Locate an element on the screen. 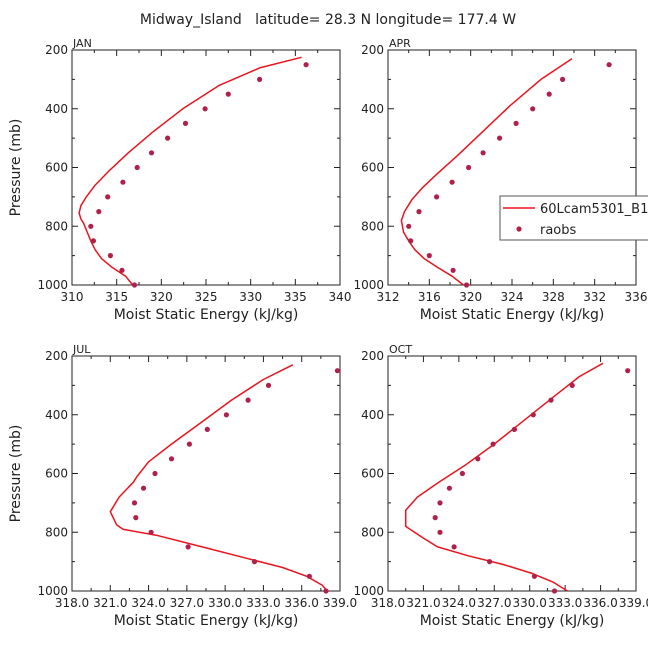 The height and width of the screenshot is (649, 648). y-tick-label-apr: 1000 is located at coordinates (368, 285).